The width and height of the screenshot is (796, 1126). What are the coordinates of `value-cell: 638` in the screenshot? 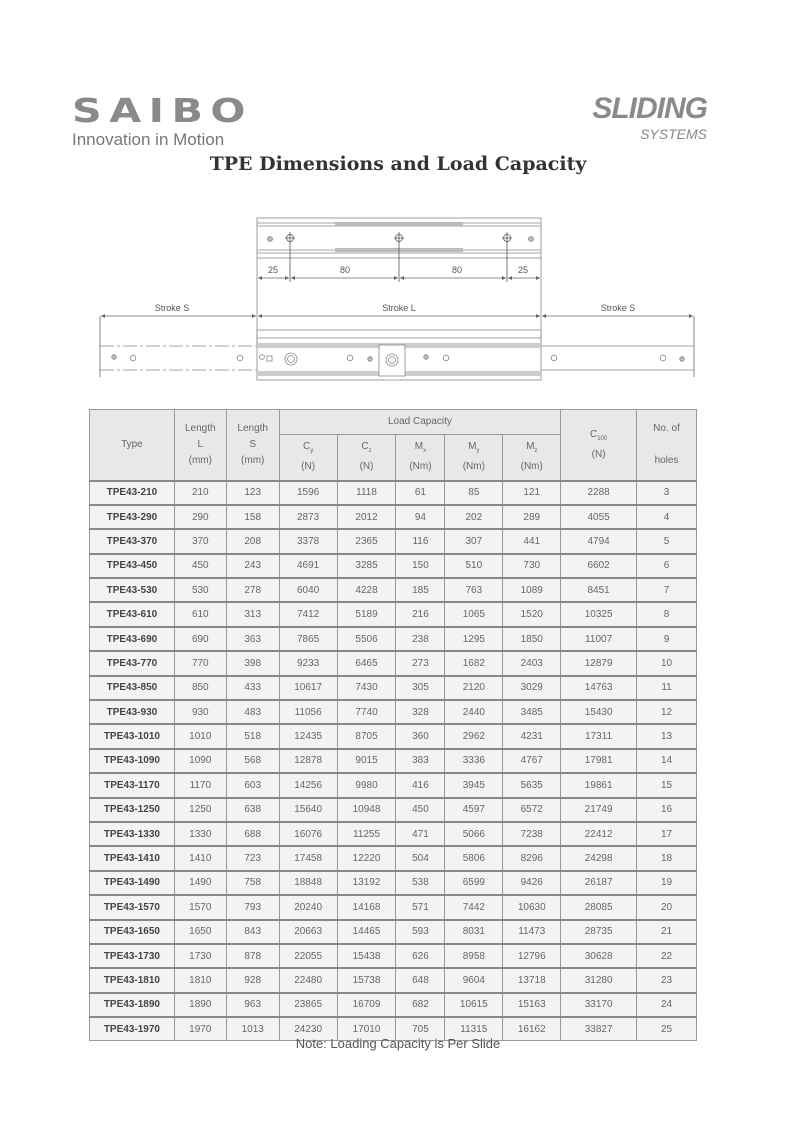 It's located at (252, 810).